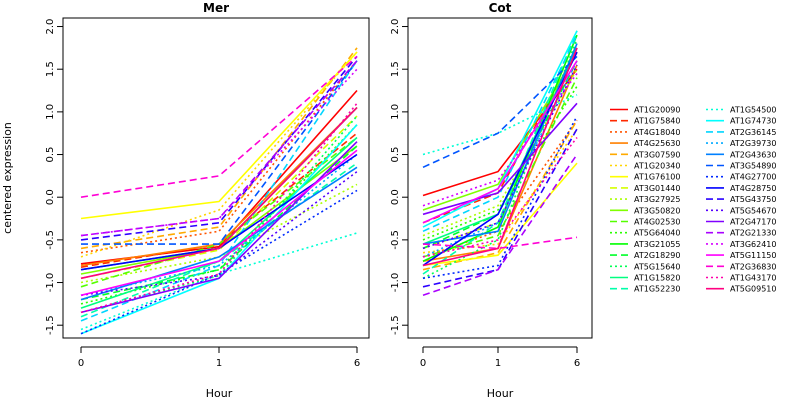 This screenshot has height=400, width=800. I want to click on panel-1-y-tick-label: 1.0, so click(395, 112).